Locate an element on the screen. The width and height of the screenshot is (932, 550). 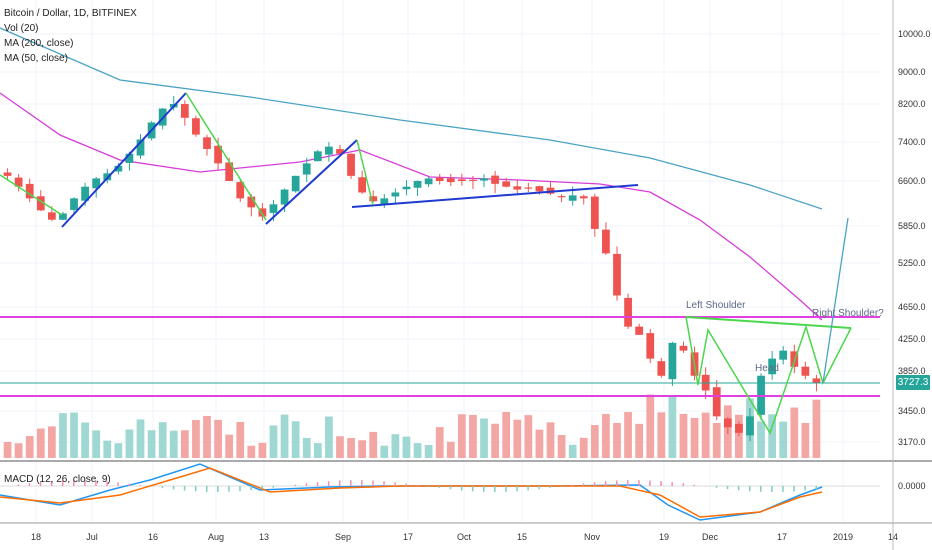
price-tick-label: 7400.0 is located at coordinates (912, 142).